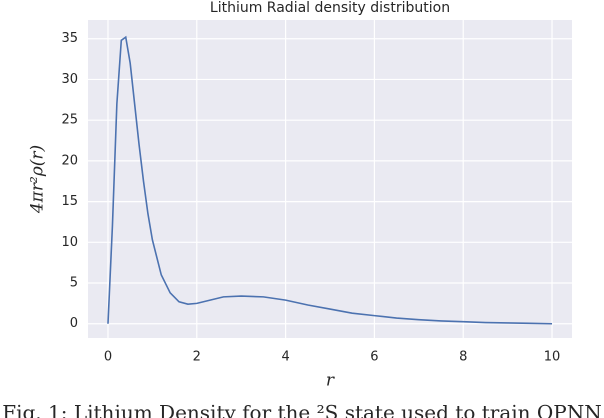 Image resolution: width=604 pixels, height=418 pixels. Describe the element at coordinates (69, 79) in the screenshot. I see `y-tick-label: 30` at that location.